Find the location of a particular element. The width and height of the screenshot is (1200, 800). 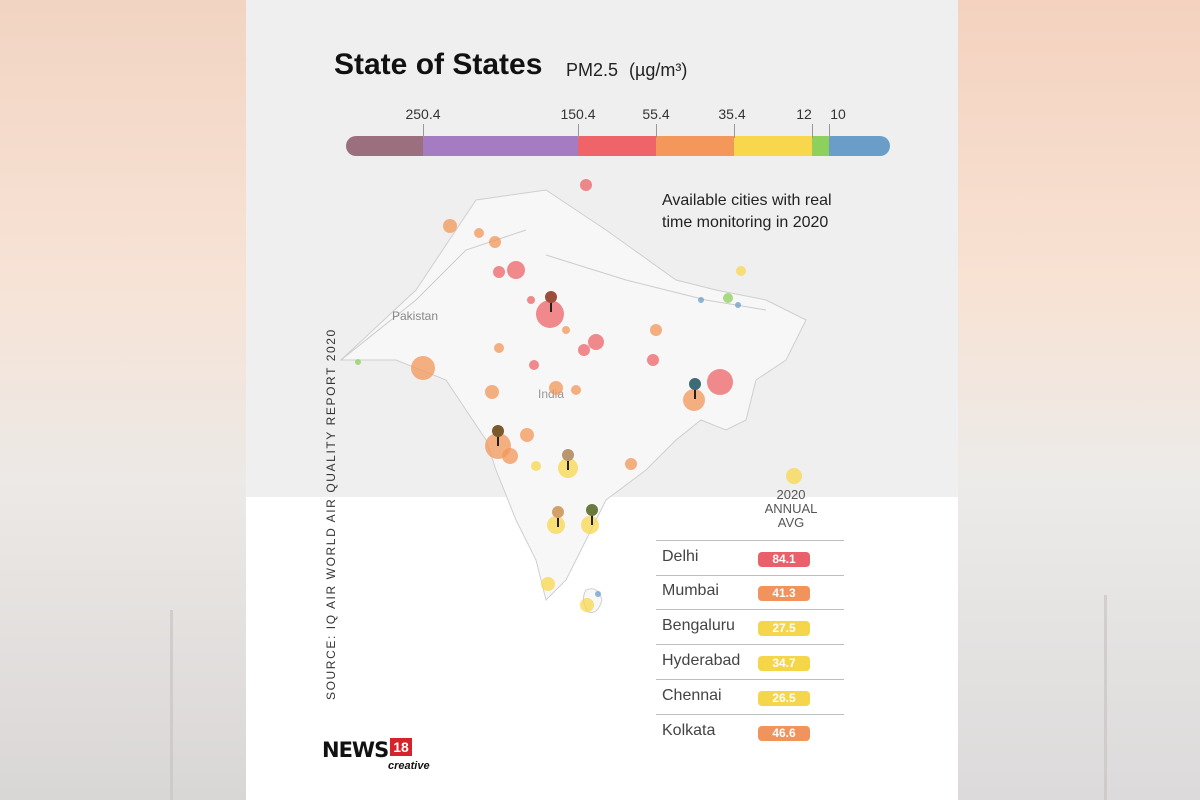

street-pole-left is located at coordinates (171, 705).